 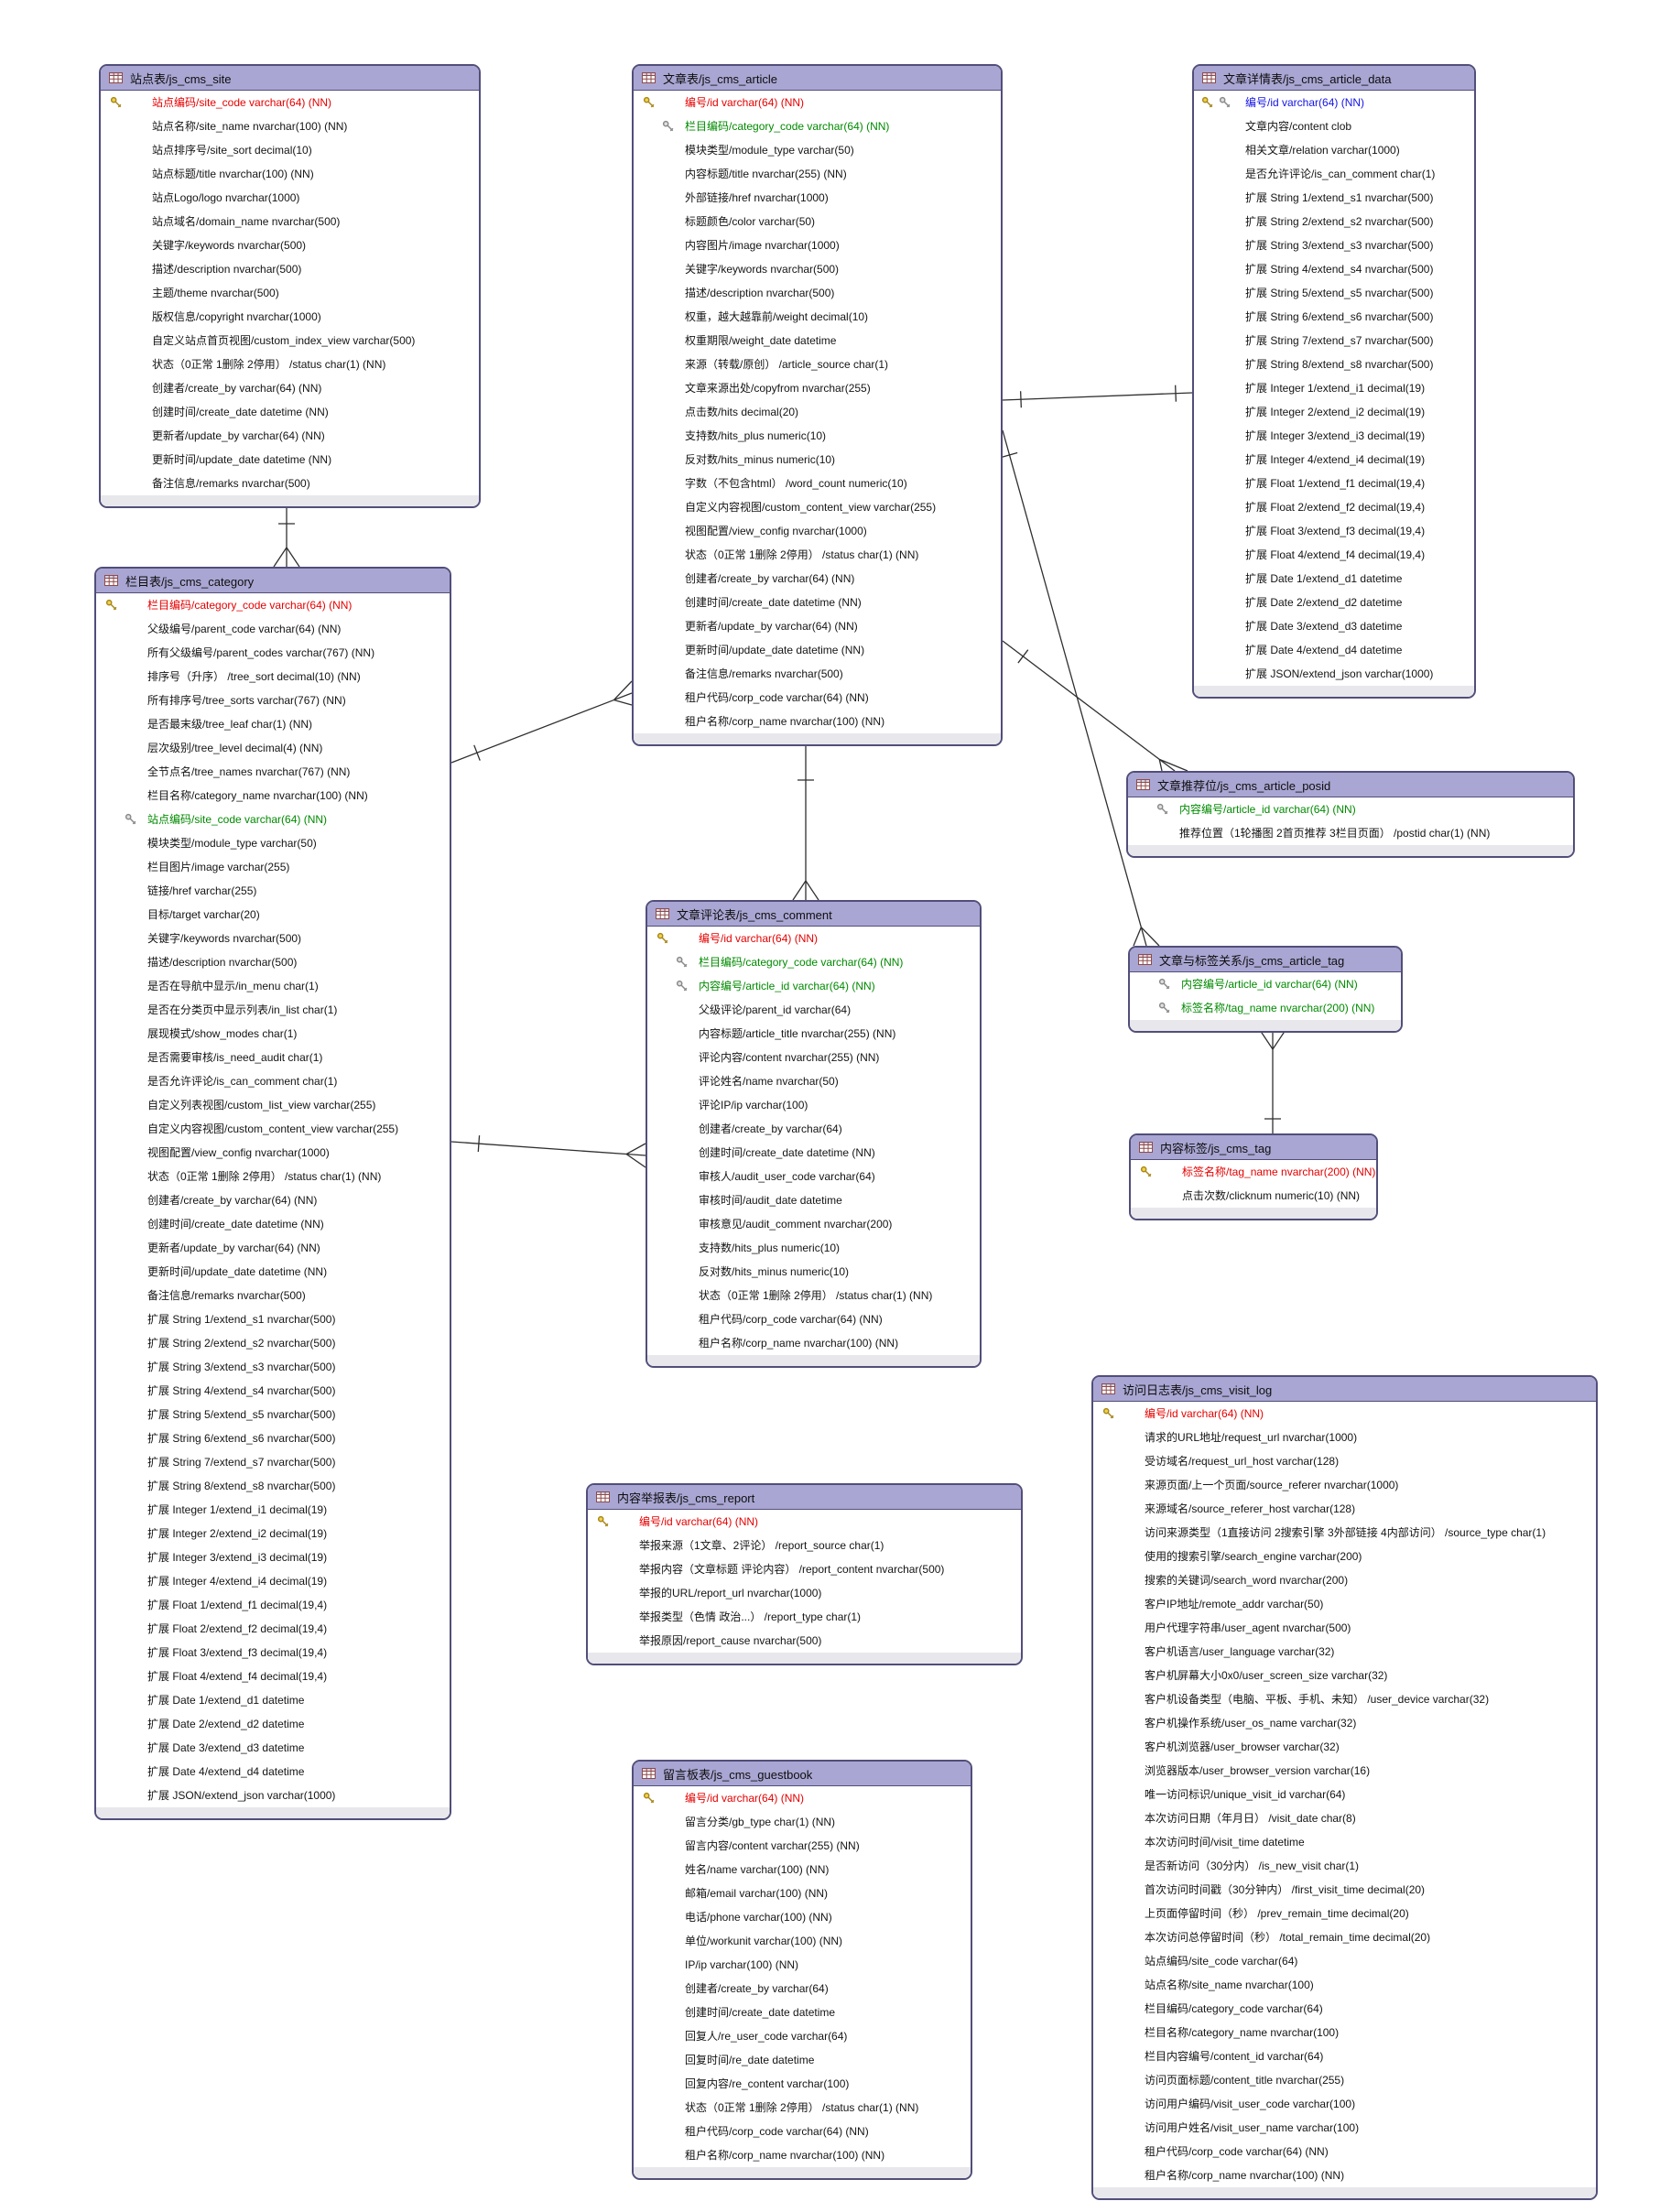 What do you see at coordinates (817, 78) in the screenshot?
I see `table-header: 文章表/js_cms_article` at bounding box center [817, 78].